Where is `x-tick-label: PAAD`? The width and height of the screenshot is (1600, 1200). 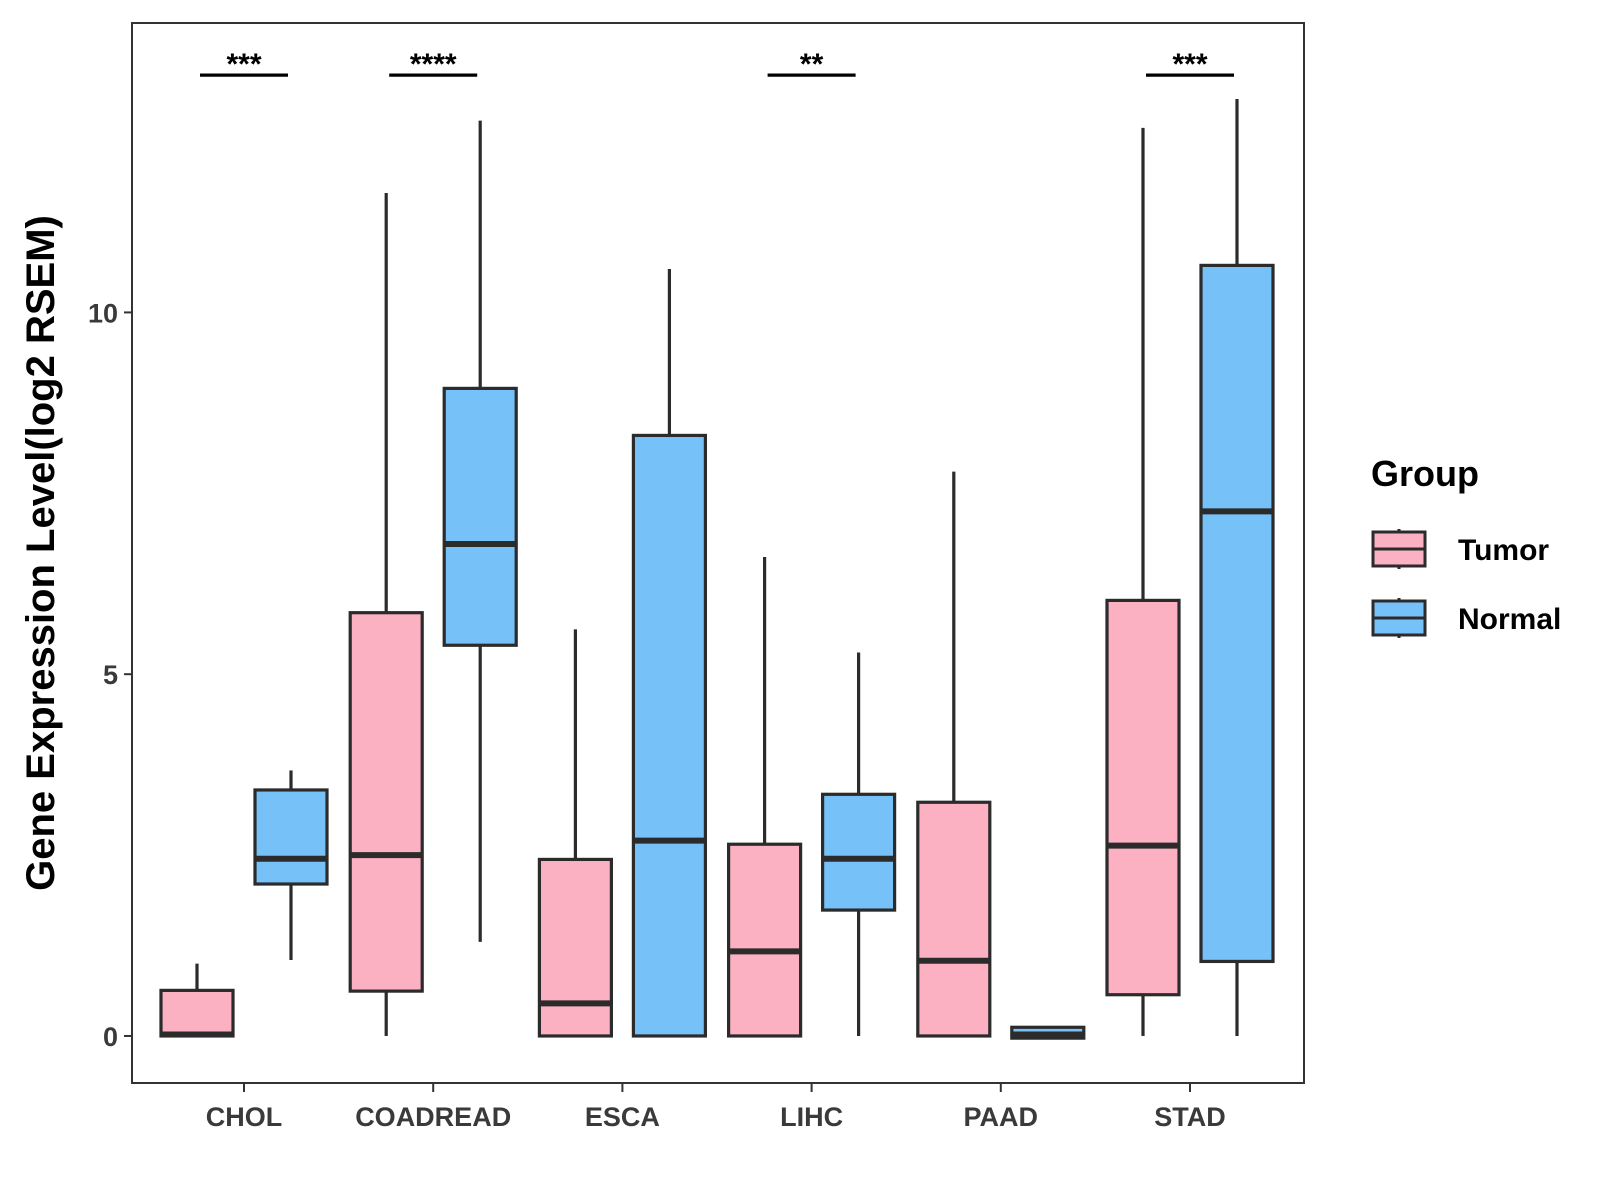
x-tick-label: PAAD is located at coordinates (1001, 1117).